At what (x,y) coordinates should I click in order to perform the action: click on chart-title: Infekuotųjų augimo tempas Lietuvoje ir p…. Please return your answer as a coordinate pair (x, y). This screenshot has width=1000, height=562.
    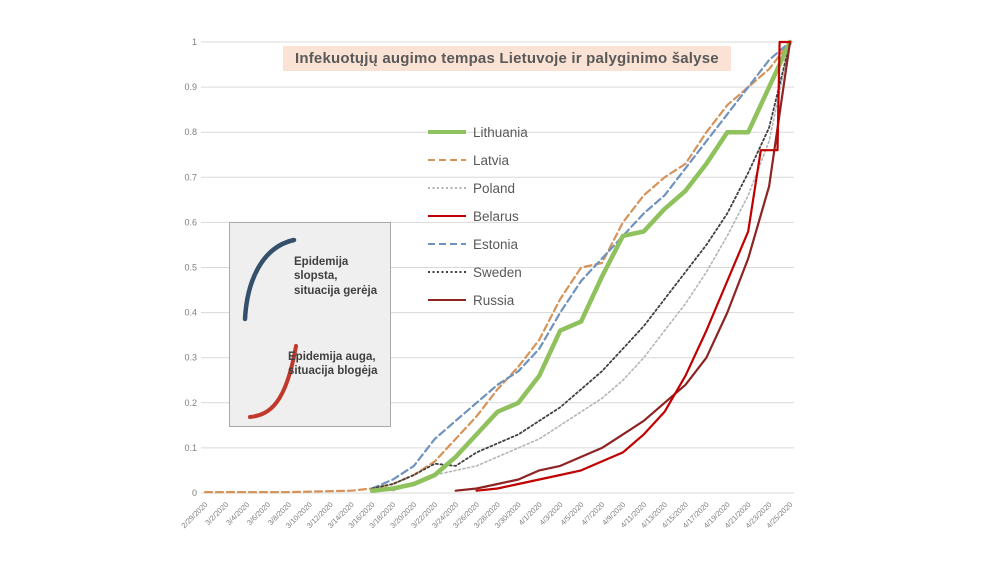
    Looking at the image, I should click on (507, 58).